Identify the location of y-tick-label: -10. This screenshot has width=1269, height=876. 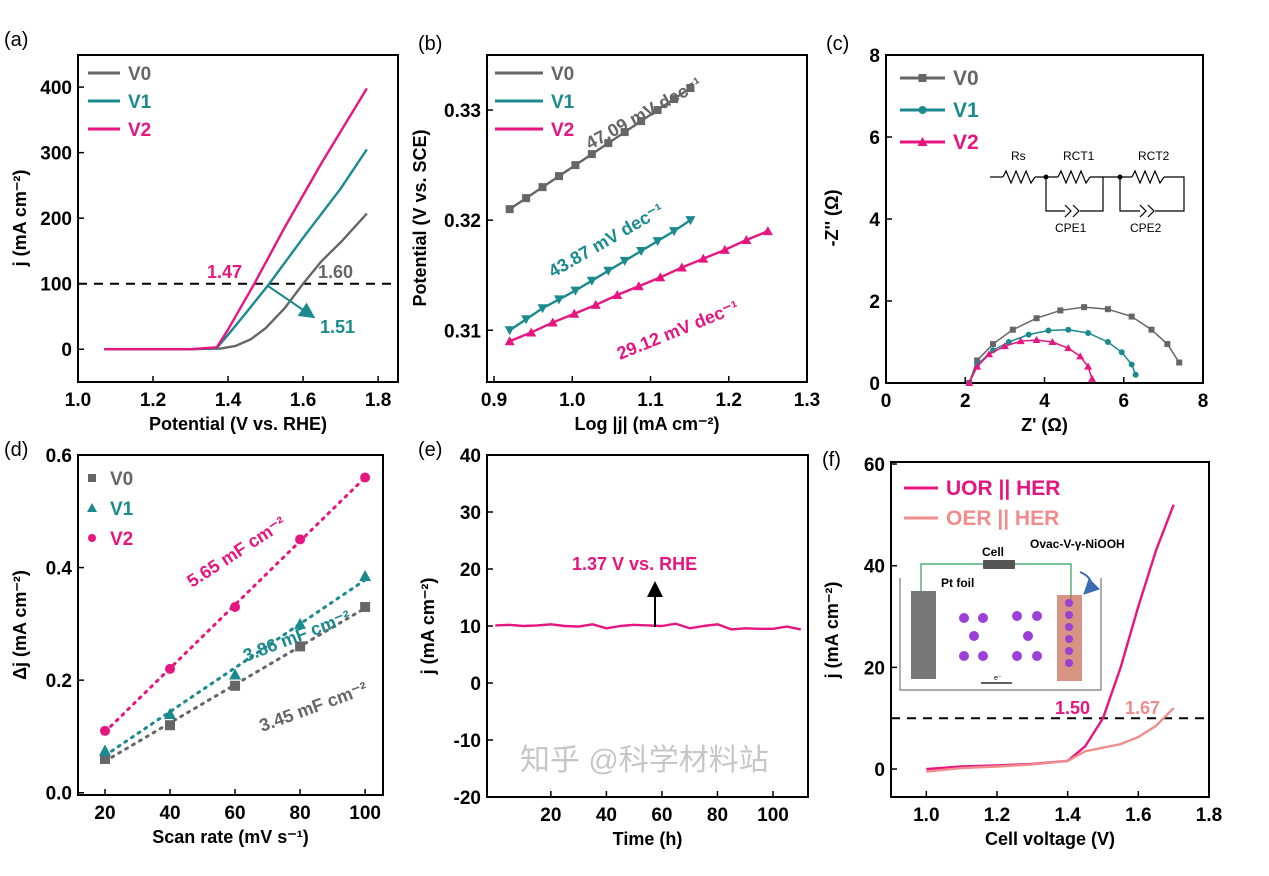
(467, 741).